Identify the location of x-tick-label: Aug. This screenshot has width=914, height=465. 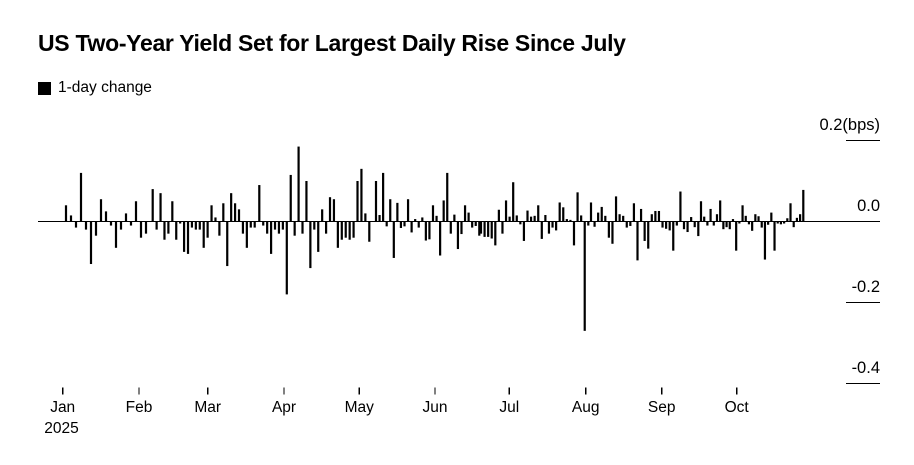
(586, 407).